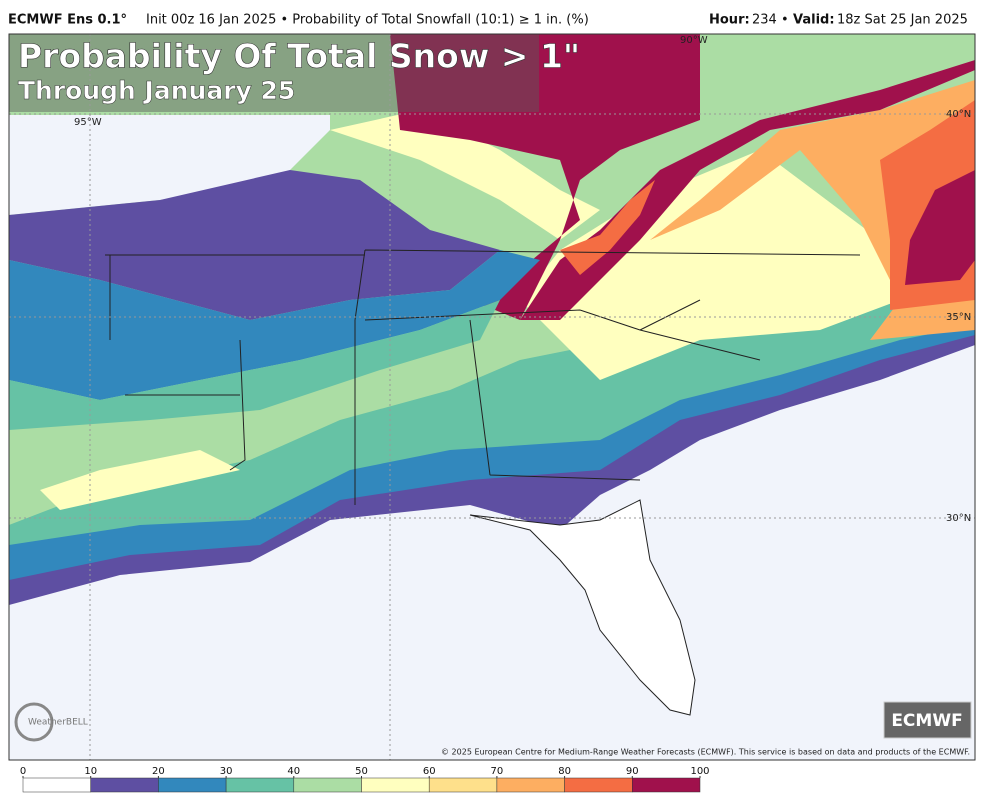 The image size is (984, 808). Describe the element at coordinates (58, 723) in the screenshot. I see `brand-logo: WeatherBELL` at that location.